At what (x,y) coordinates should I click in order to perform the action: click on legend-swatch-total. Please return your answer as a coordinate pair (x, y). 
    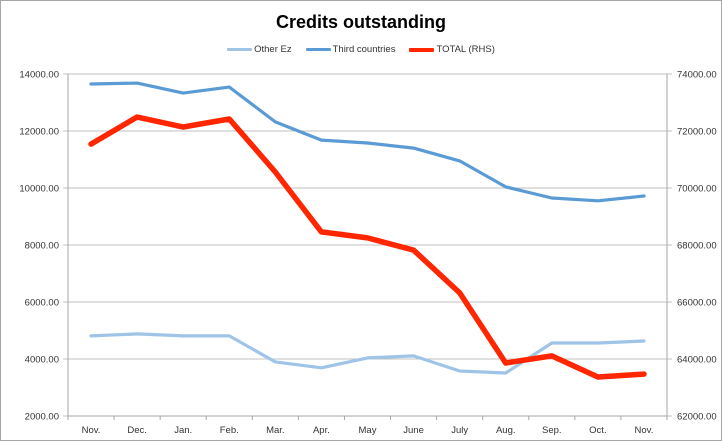
    Looking at the image, I should click on (422, 49).